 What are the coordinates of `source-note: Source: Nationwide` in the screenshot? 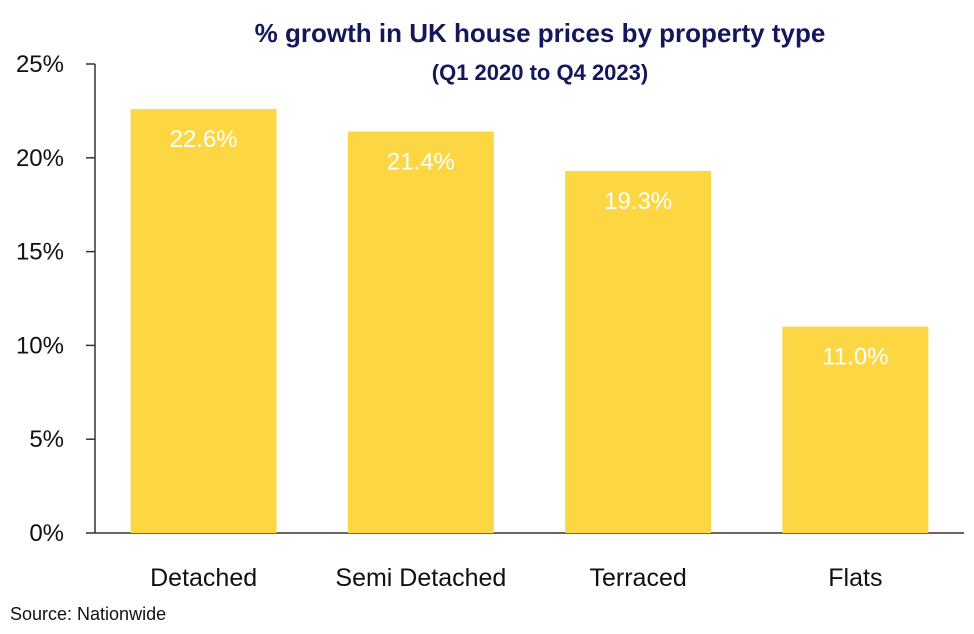 It's located at (88, 614).